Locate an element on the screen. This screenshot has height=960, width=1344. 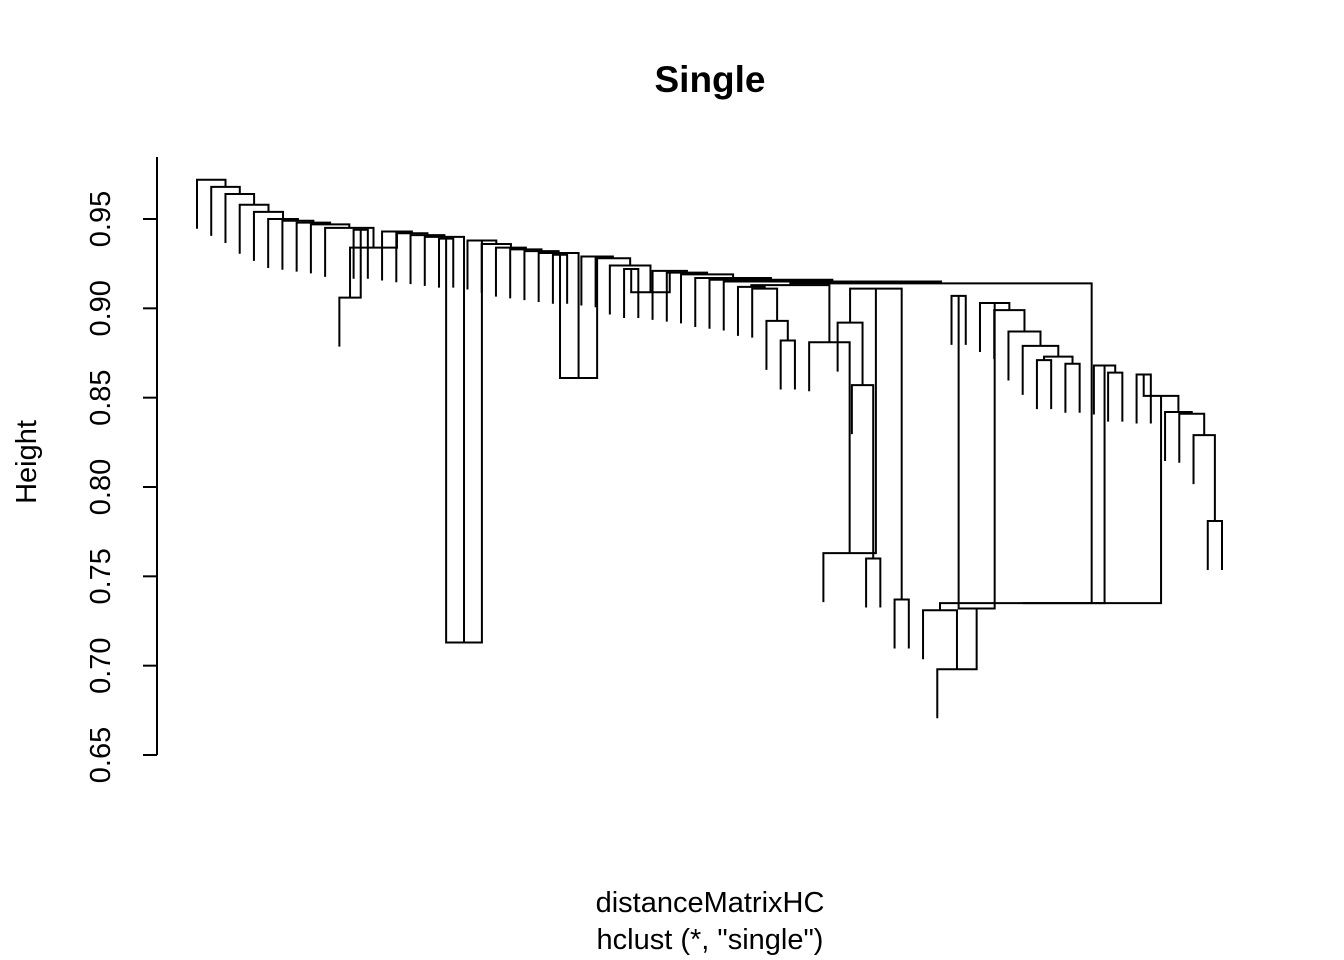
y-axis: 0.65 0.70 0.75 0.80 0.85 0.90 0.95 is located at coordinates (121, 470).